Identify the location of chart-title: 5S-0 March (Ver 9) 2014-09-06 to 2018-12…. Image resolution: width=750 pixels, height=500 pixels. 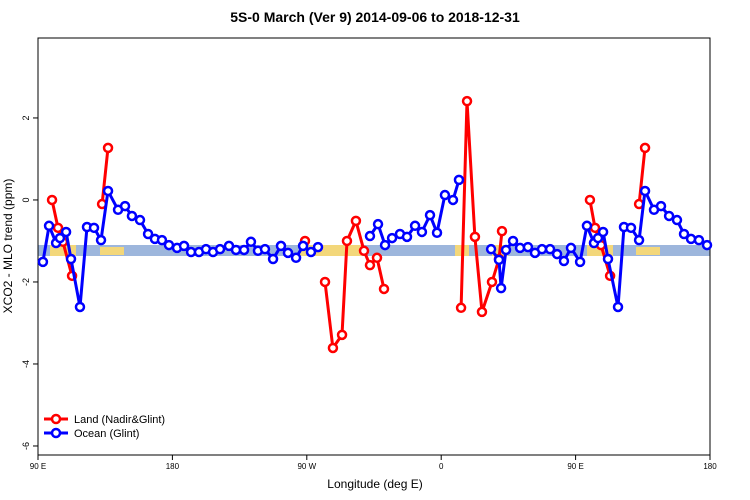
(375, 17).